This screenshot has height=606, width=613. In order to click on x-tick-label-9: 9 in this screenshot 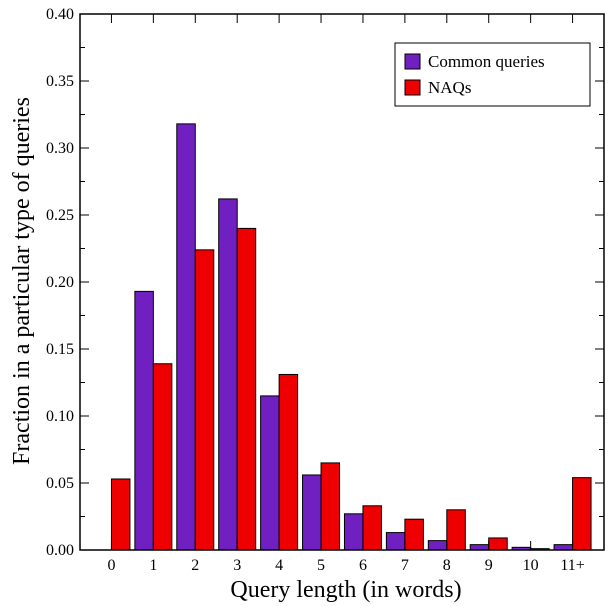, I will do `click(489, 565)`.